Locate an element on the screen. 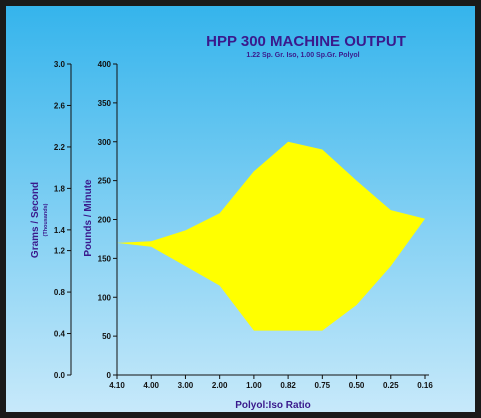  grams-tick-label: 0.8 is located at coordinates (60, 292).